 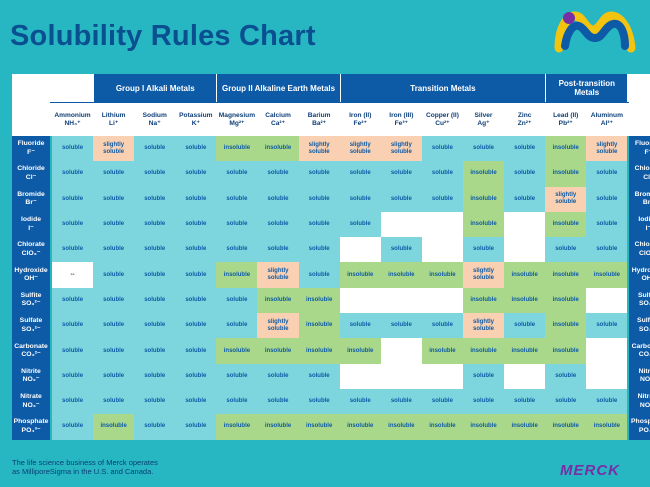 I want to click on cation-ion: NH₄⁺, so click(x=72, y=123).